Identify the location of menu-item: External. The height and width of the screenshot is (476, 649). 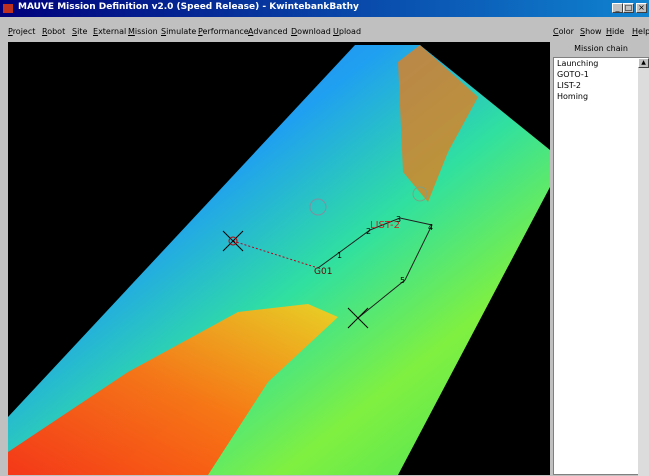
(110, 31).